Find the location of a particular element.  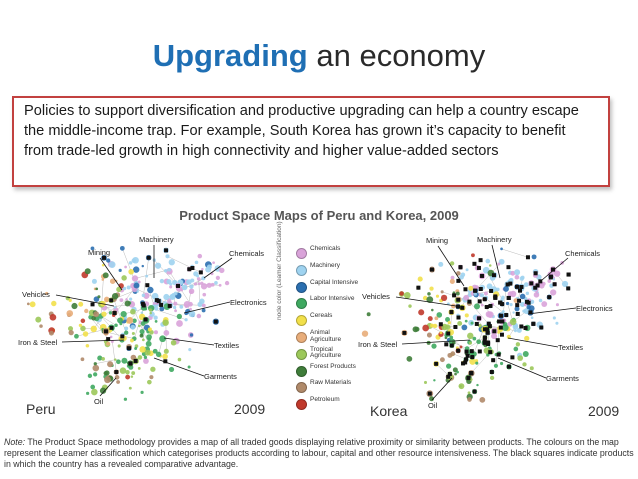

legend-swatch-icon is located at coordinates (301, 321).